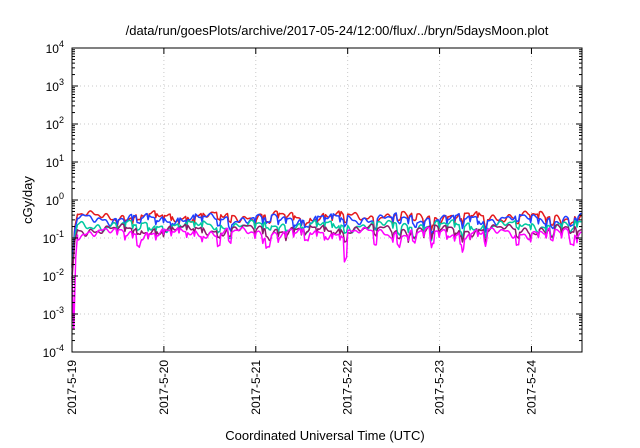 The height and width of the screenshot is (448, 640). I want to click on y-axis-label: cGy/day, so click(27, 200).